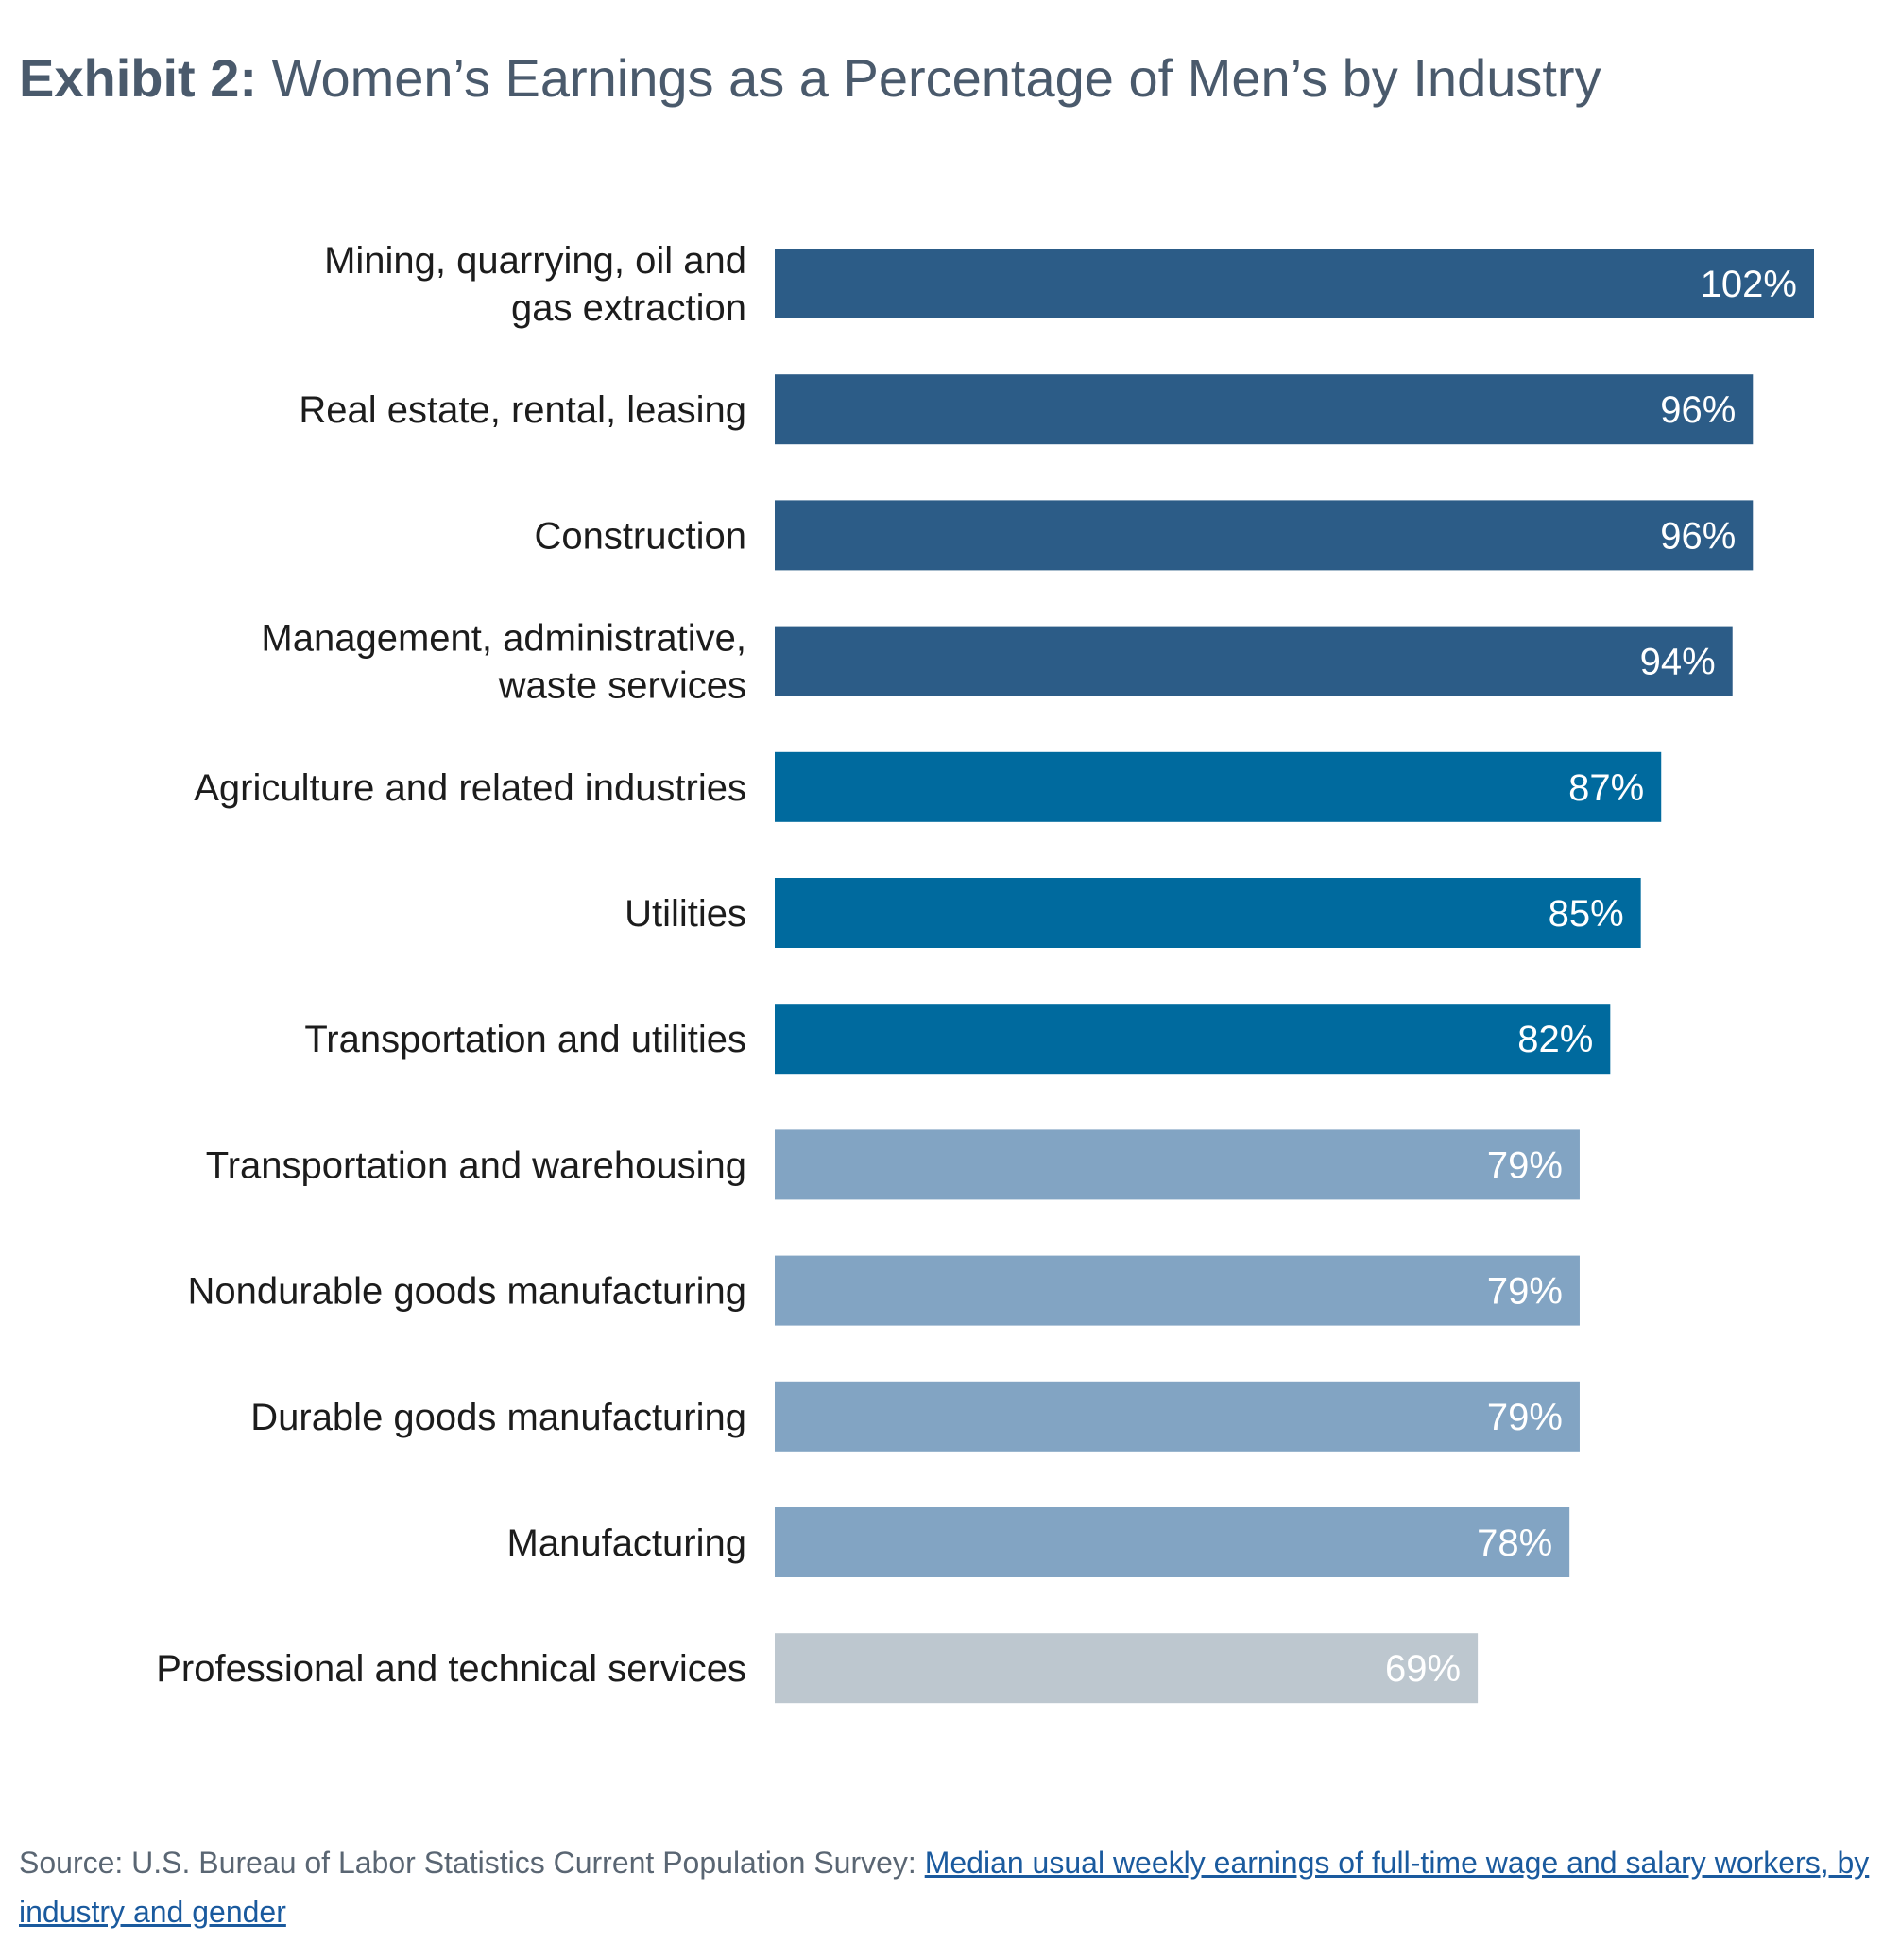 This screenshot has width=1883, height=1960. What do you see at coordinates (498, 1417) in the screenshot?
I see `category-label: Durable goods manufacturing` at bounding box center [498, 1417].